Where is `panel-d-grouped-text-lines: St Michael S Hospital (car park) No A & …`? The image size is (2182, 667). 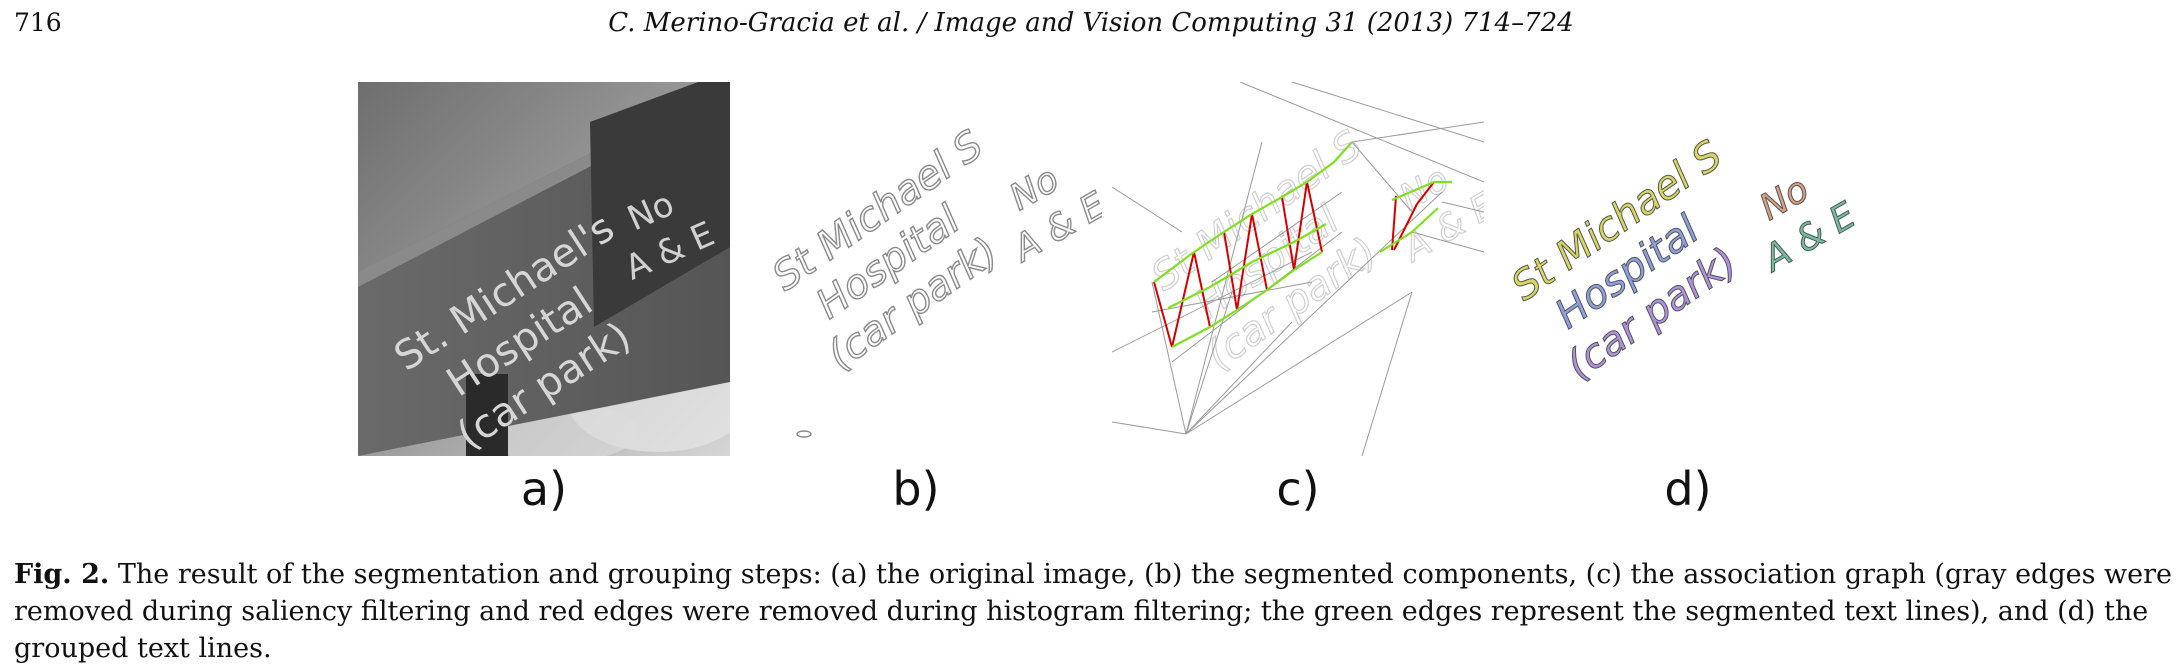
panel-d-grouped-text-lines: St Michael S Hospital (car park) No A & … is located at coordinates (1688, 269).